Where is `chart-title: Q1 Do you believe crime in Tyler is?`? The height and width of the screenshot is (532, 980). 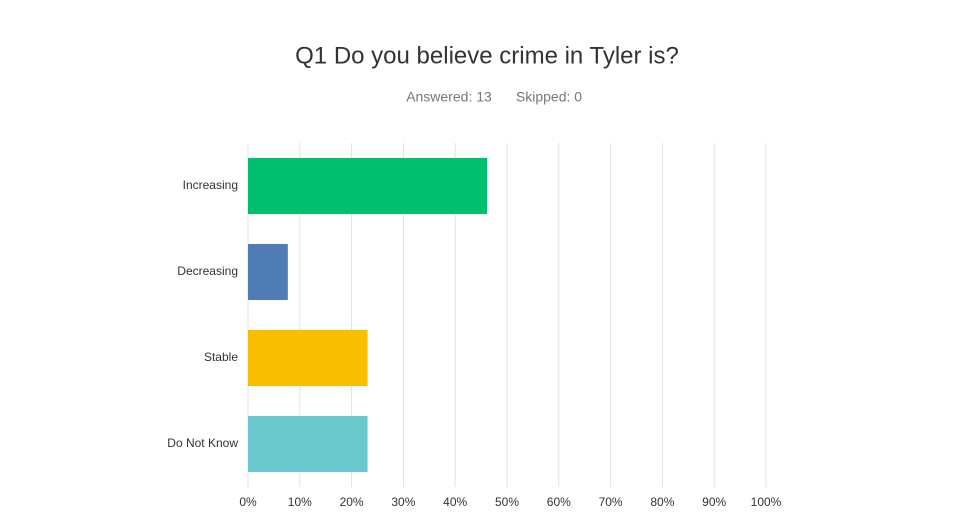 chart-title: Q1 Do you believe crime in Tyler is? is located at coordinates (487, 55).